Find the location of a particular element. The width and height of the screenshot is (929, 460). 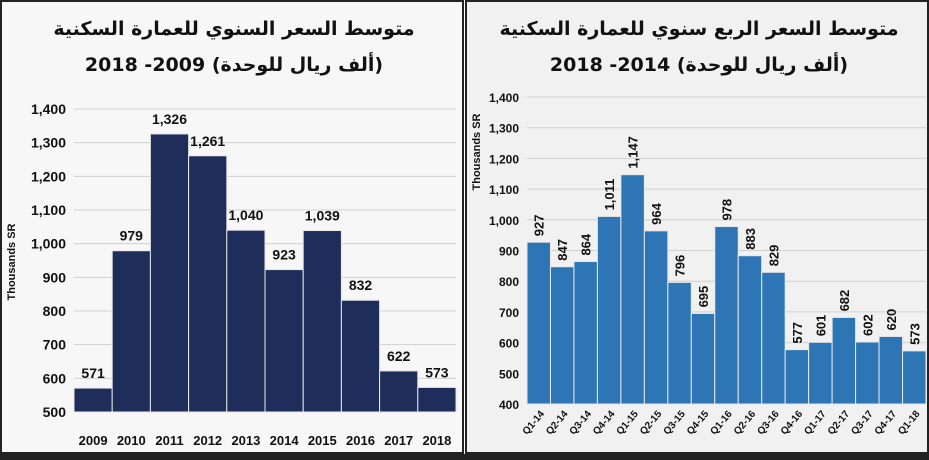

x-tick-label: Q2-17 is located at coordinates (839, 423).